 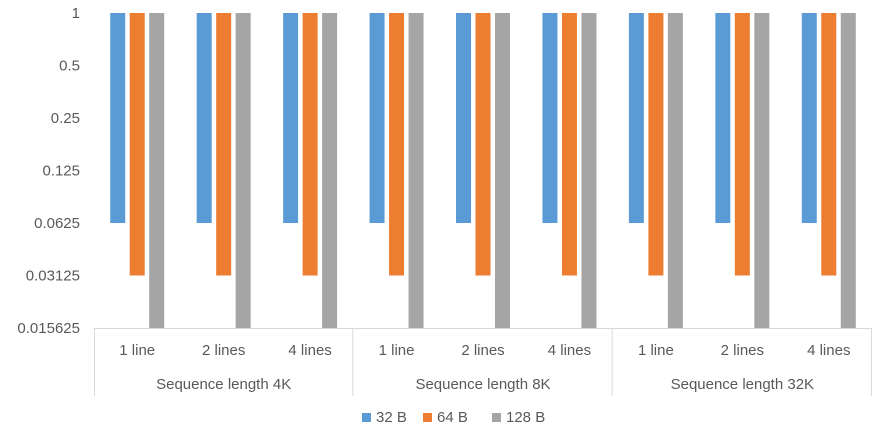 What do you see at coordinates (223, 384) in the screenshot?
I see `group-label: Sequence length 4K` at bounding box center [223, 384].